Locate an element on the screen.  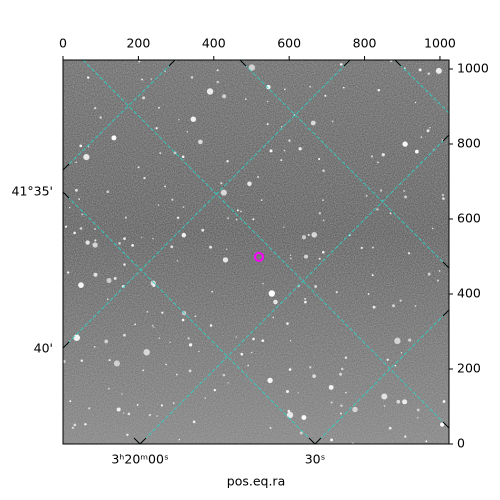
y-tick-label: 1000 is located at coordinates (473, 68).